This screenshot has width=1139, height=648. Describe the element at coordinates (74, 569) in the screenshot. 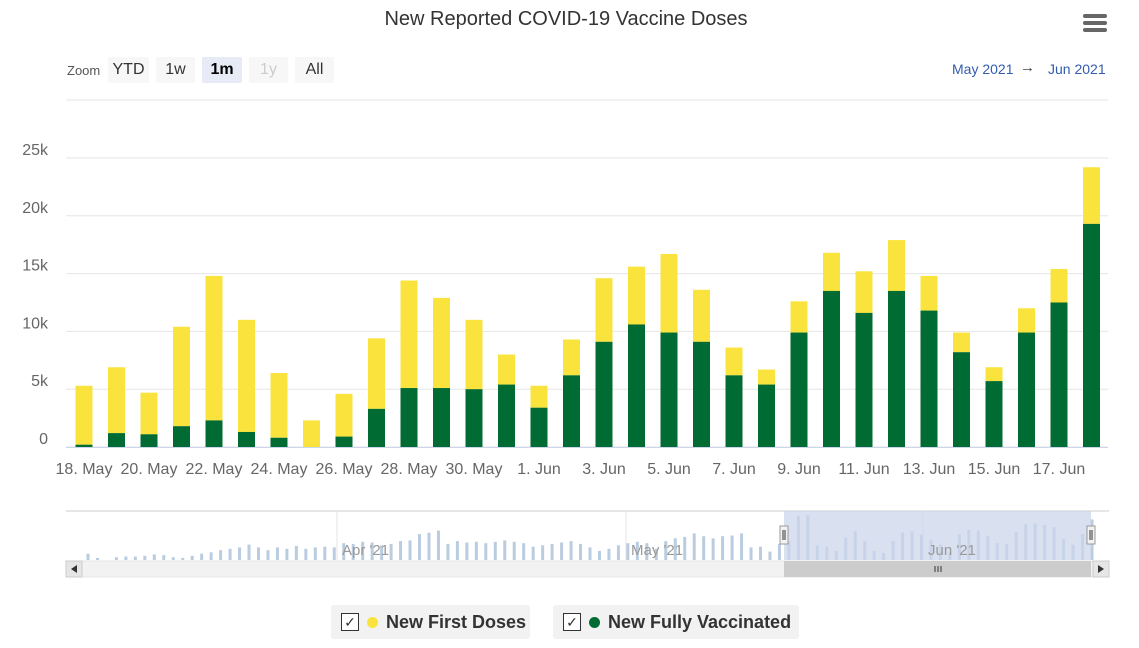

I see `arrow-left-icon` at that location.